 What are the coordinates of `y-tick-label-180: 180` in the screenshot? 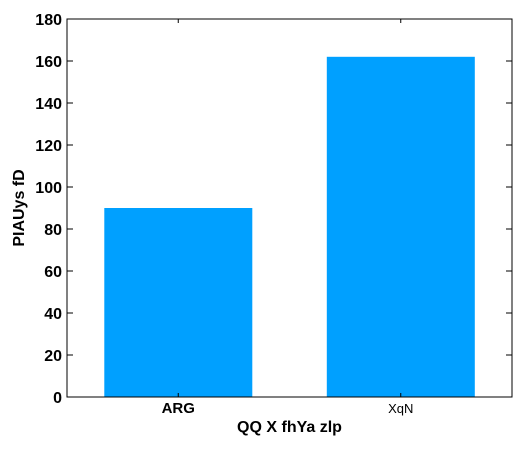 It's located at (48, 20).